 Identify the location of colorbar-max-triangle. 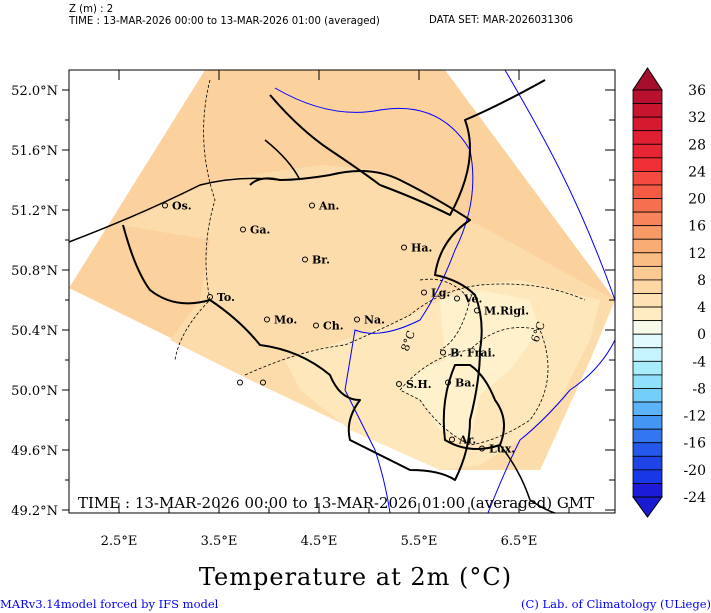
(647, 79).